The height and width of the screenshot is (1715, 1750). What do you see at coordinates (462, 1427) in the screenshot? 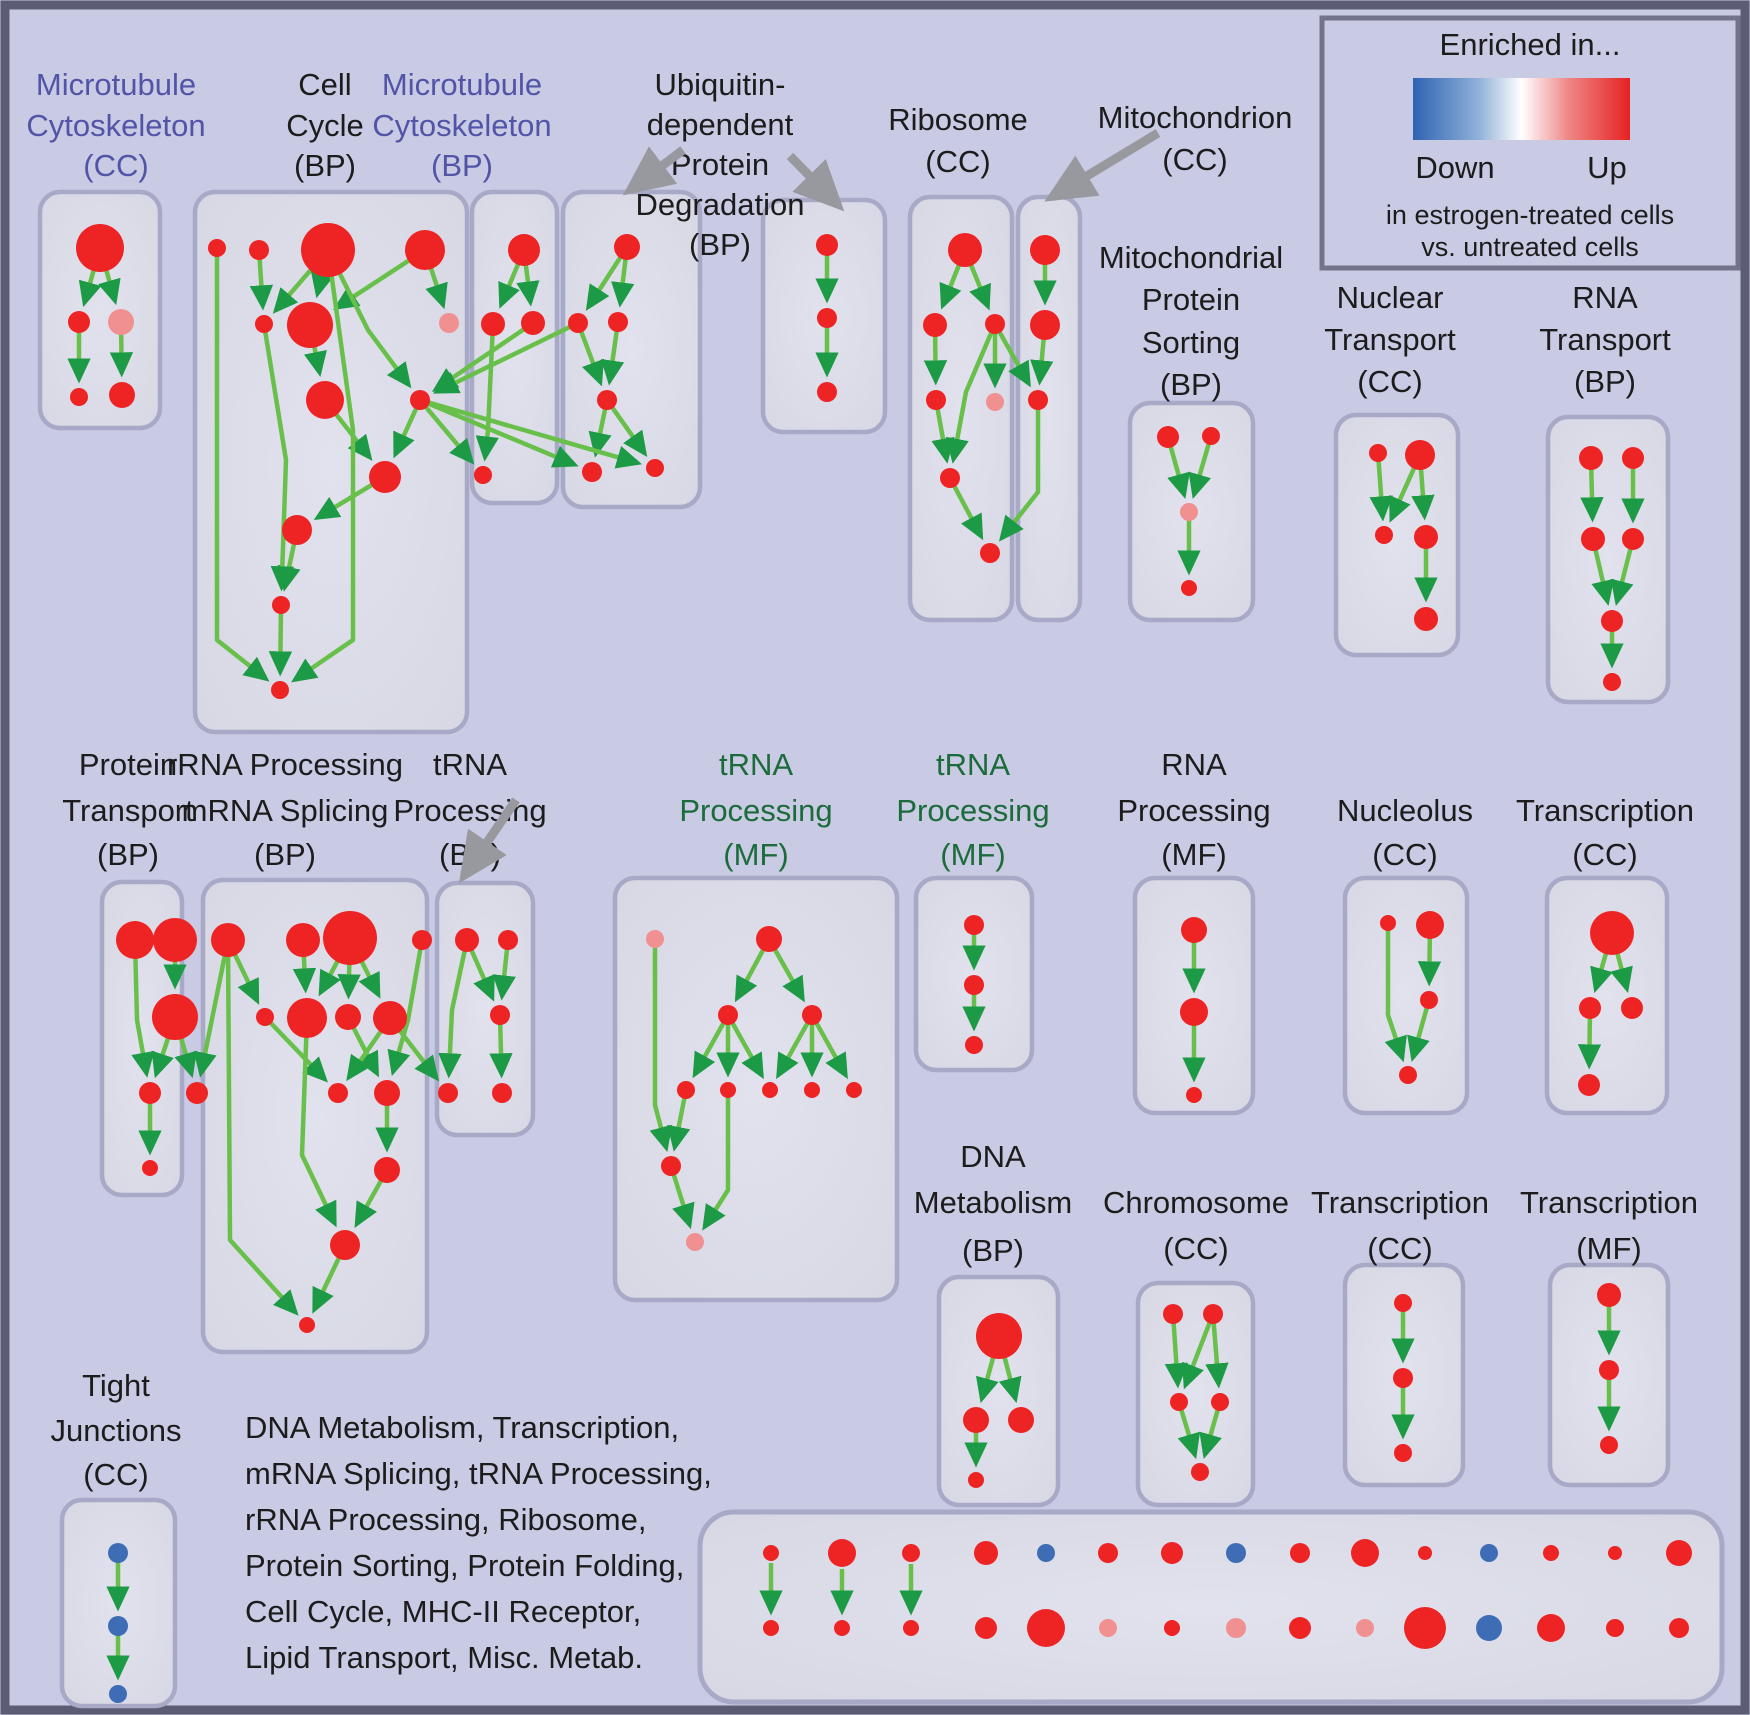
I see `annotation-line: DNA Metabolism, Transcription,` at bounding box center [462, 1427].